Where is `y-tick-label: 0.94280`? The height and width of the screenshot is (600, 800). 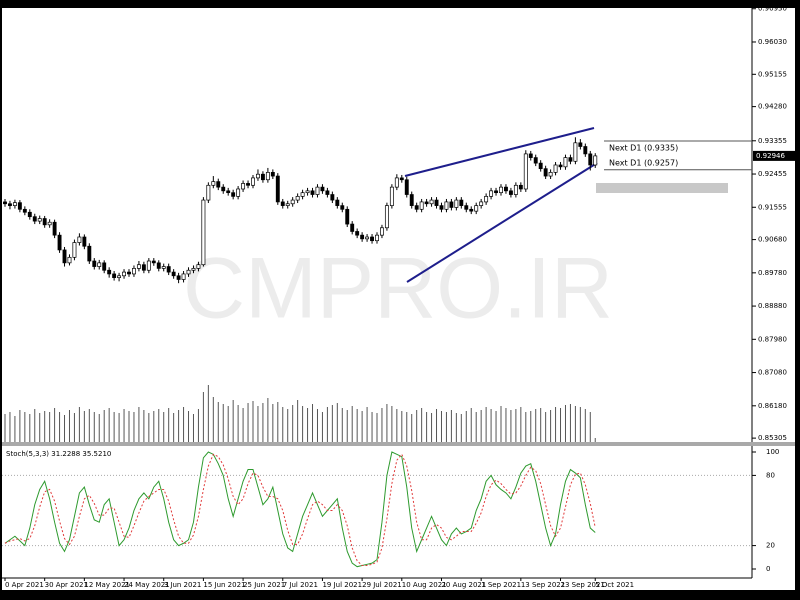
y-tick-label: 0.94280 is located at coordinates (772, 107).